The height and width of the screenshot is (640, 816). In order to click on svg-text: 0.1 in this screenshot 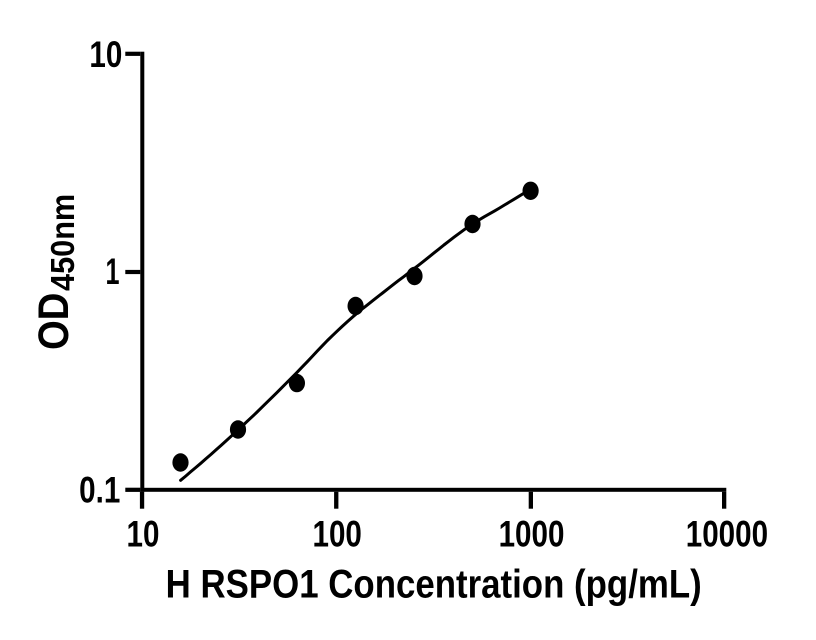, I will do `click(99, 490)`.